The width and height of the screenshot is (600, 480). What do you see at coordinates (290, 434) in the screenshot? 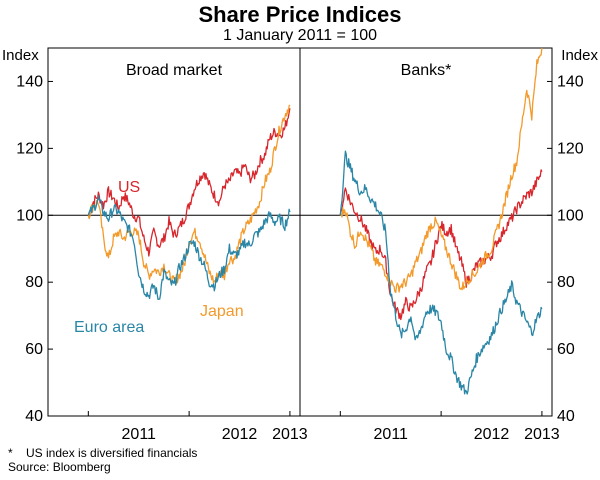
I see `x-tick-label-p0-2: 2013` at bounding box center [290, 434].